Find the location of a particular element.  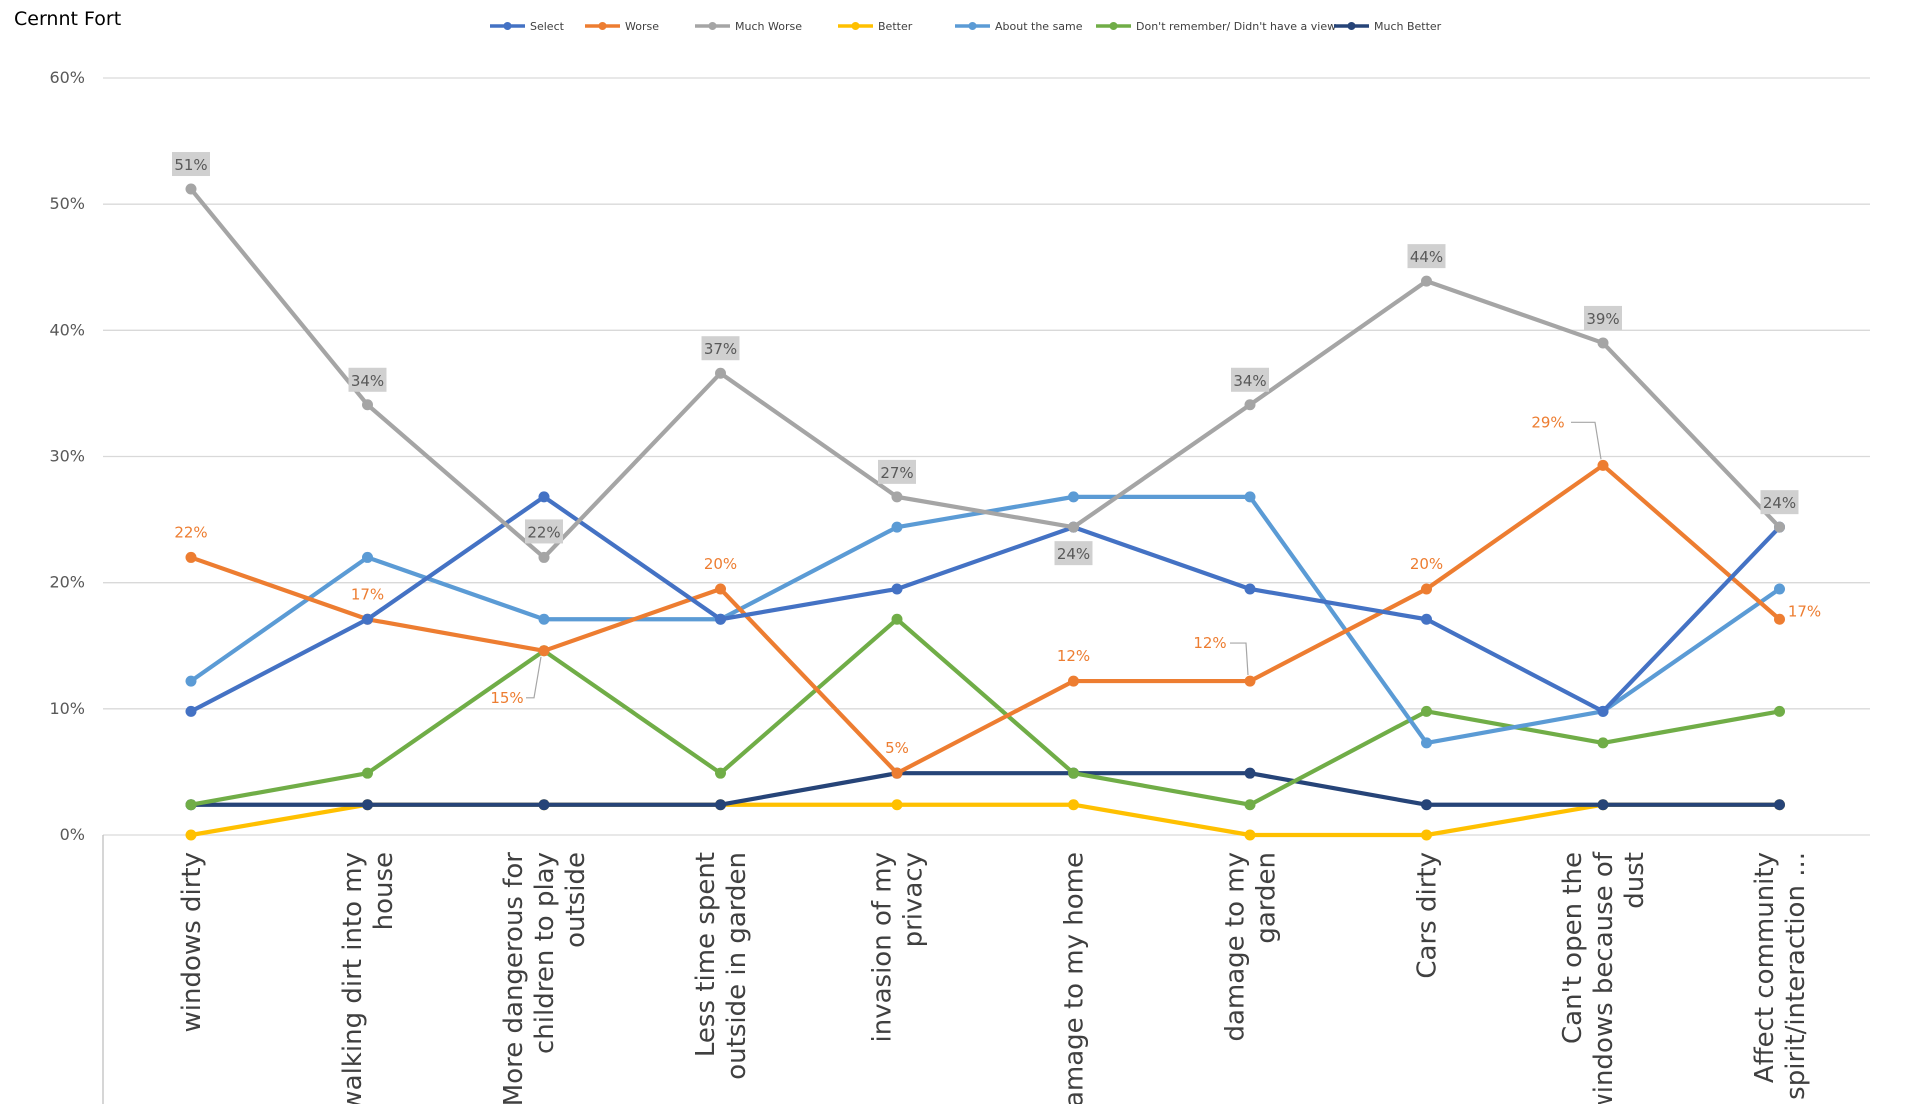

data-label: 27% is located at coordinates (896, 473).